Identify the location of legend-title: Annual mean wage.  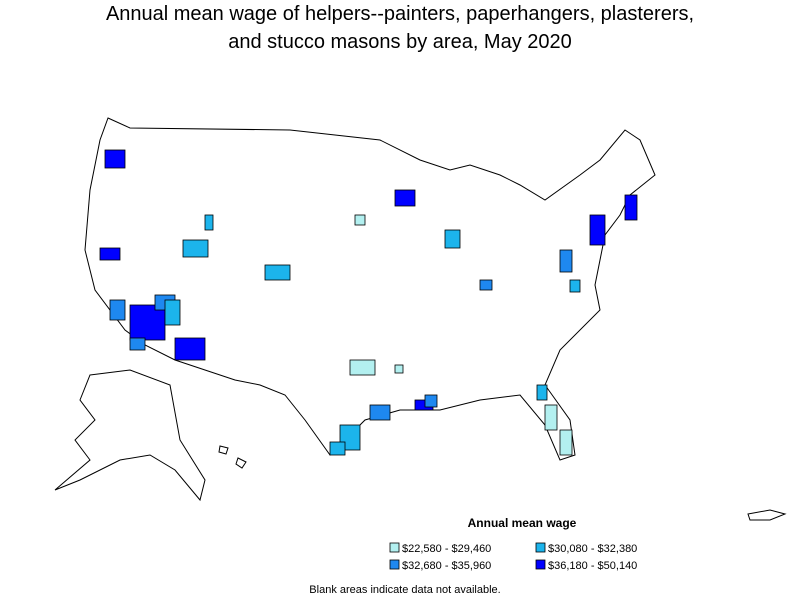
(522, 523).